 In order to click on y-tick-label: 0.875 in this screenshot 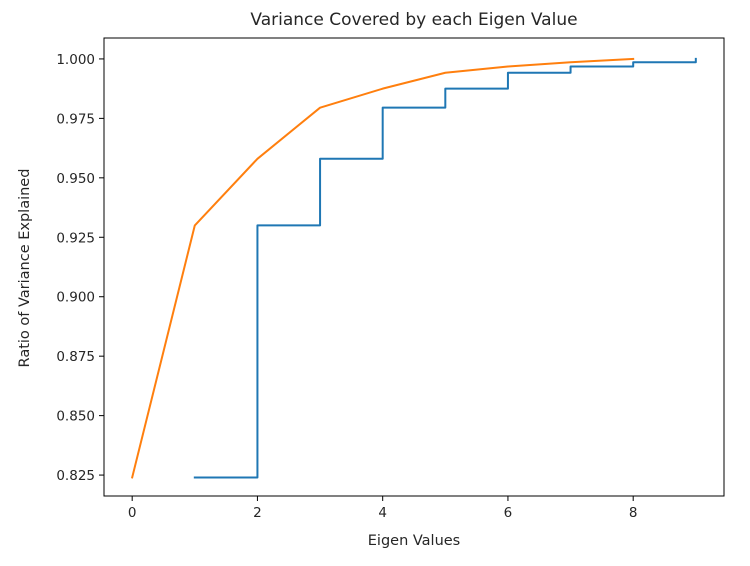, I will do `click(75, 357)`.